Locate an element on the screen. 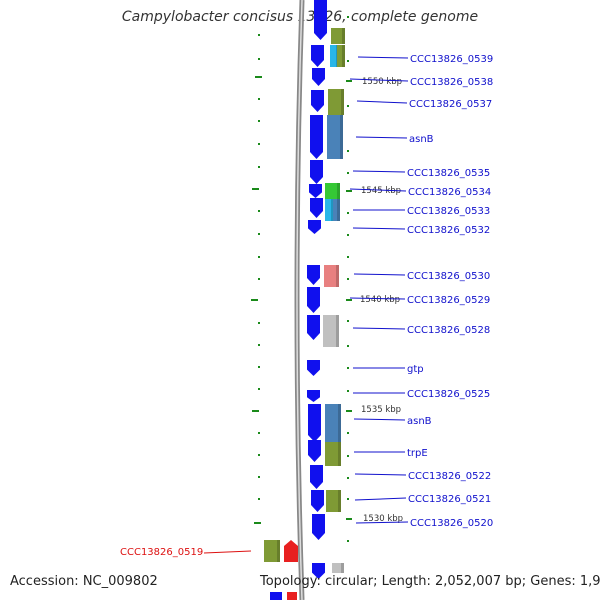 The height and width of the screenshot is (600, 600). kbp-tick-label: 1545 kbp is located at coordinates (381, 191).